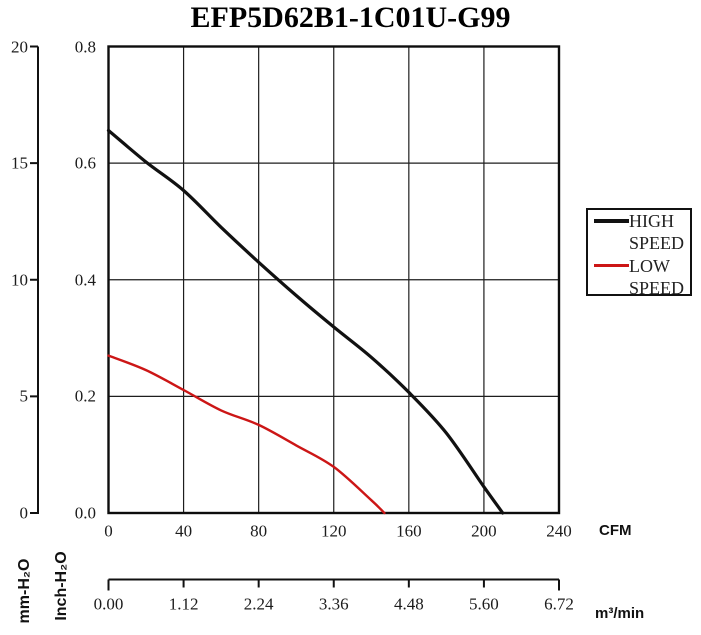  Describe the element at coordinates (350, 17) in the screenshot. I see `chart-title: EFP5D62B1-1C01U-G99` at that location.